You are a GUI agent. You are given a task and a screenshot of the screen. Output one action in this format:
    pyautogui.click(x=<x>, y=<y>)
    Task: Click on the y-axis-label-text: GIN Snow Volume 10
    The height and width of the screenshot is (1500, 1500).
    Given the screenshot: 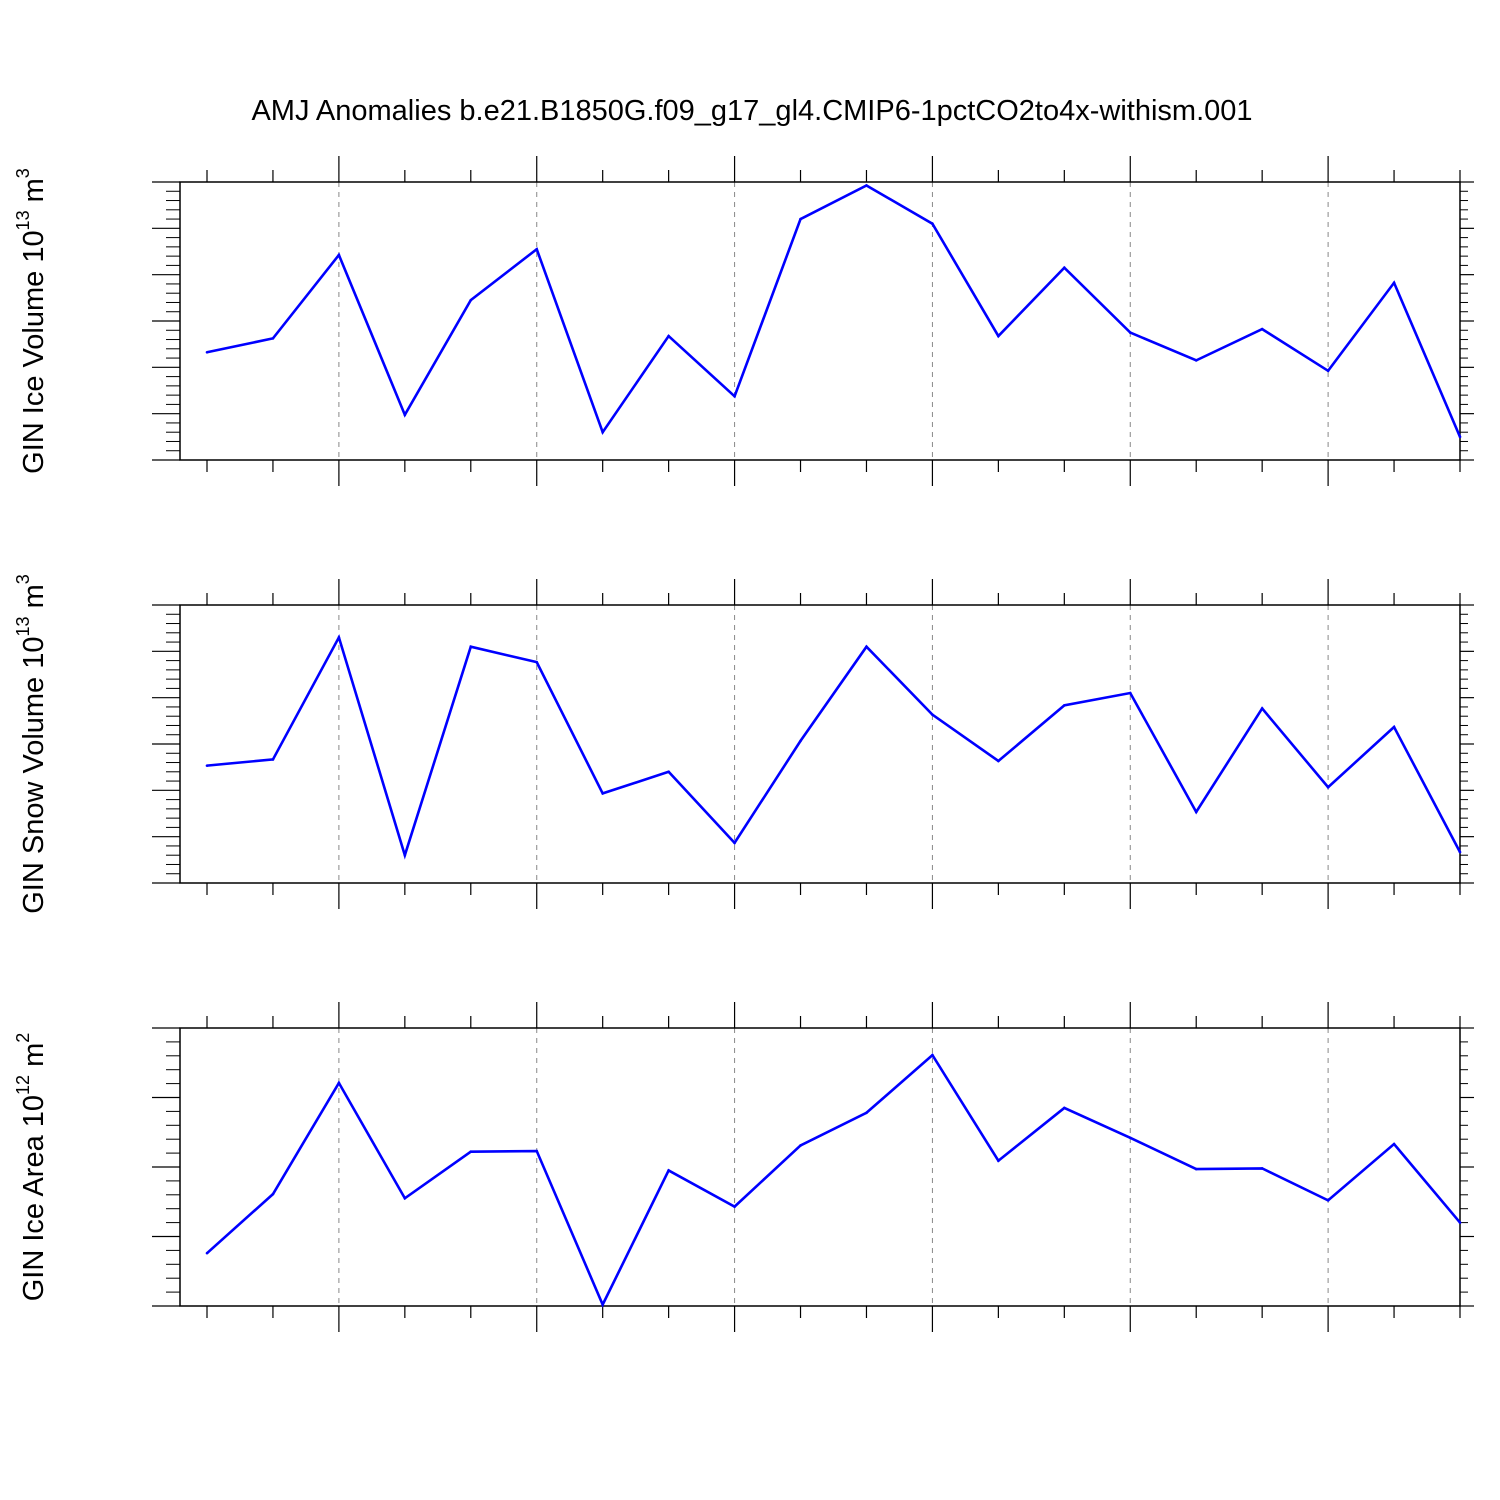 What is the action you would take?
    pyautogui.click(x=34, y=775)
    